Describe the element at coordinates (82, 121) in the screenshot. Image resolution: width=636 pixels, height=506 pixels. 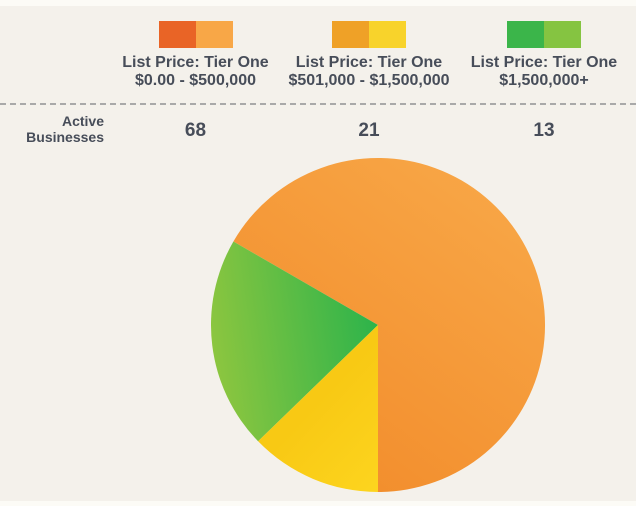
I see `active-businesses-label-line1: Active` at that location.